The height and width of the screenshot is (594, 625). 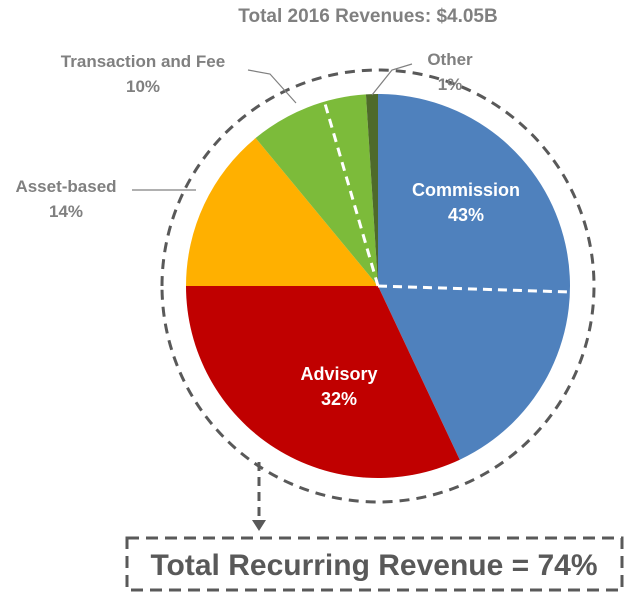 What do you see at coordinates (65, 186) in the screenshot?
I see `slice-label-asset-based: Asset-based` at bounding box center [65, 186].